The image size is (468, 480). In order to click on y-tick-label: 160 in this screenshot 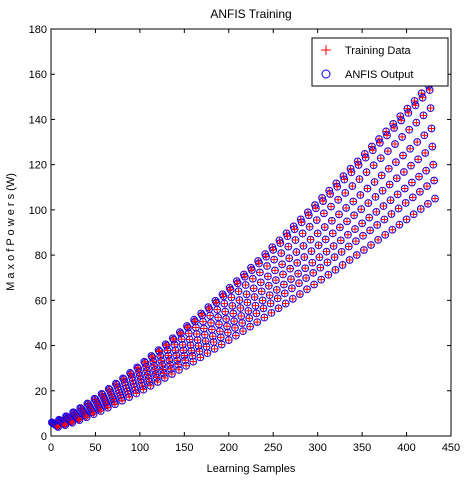, I will do `click(38, 75)`.